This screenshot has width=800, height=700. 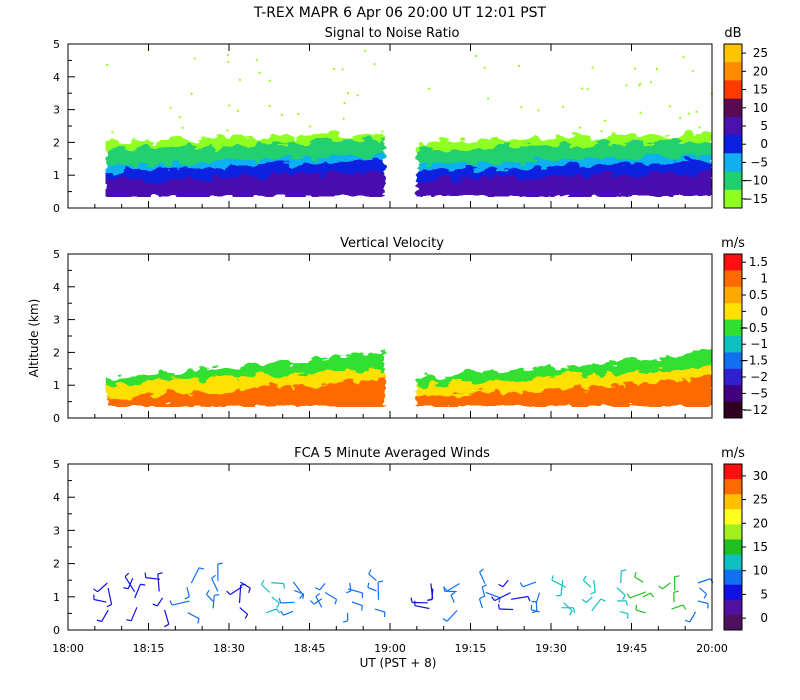 I want to click on y-tick-label: 4, so click(x=56, y=77).